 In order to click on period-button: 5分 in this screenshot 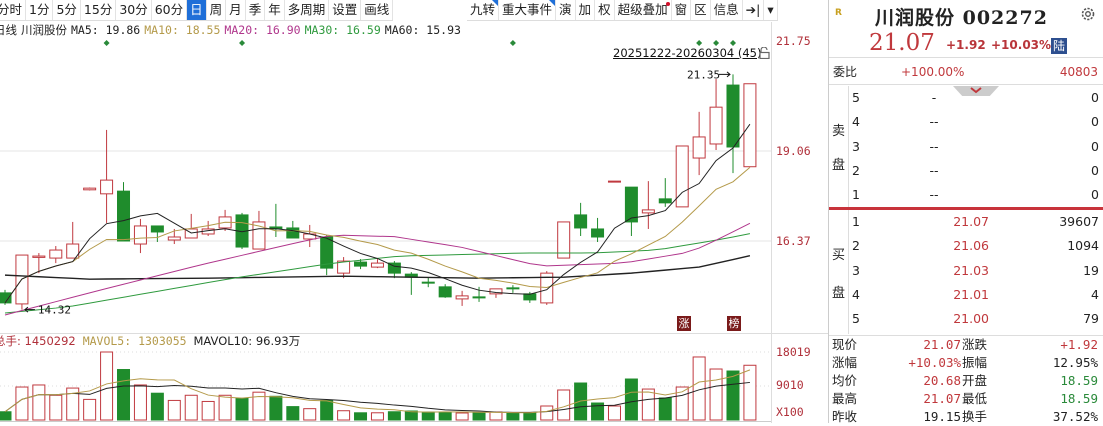, I will do `click(67, 10)`.